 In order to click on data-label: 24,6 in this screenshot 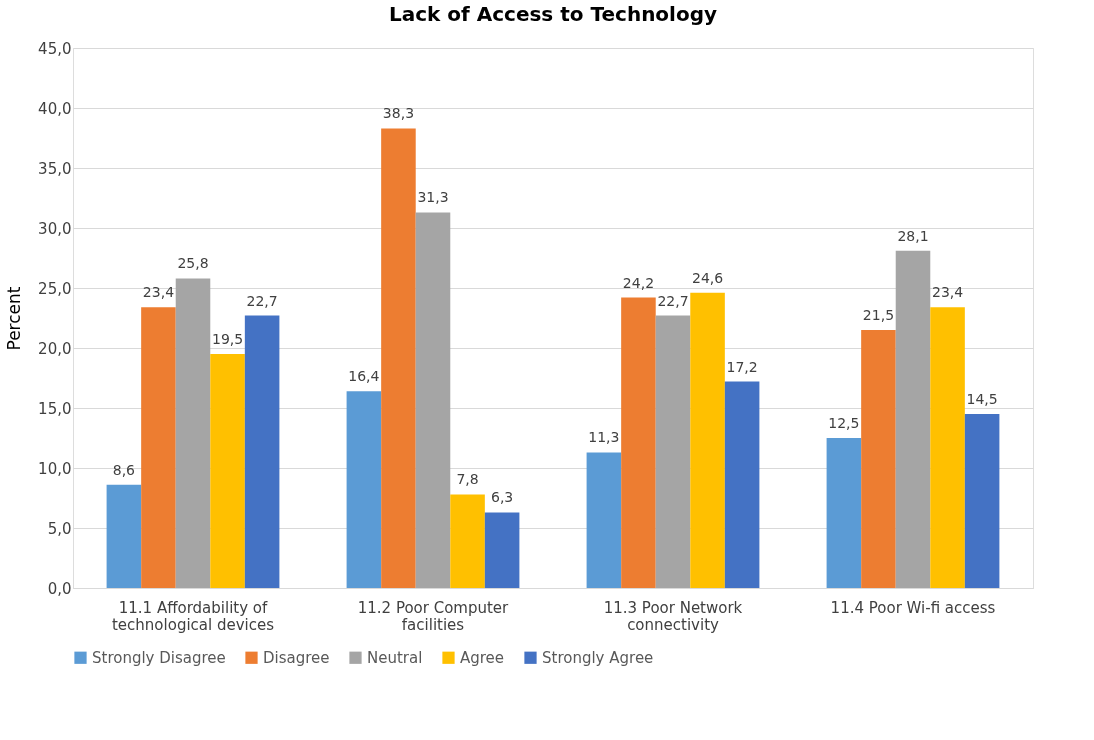, I will do `click(707, 277)`.